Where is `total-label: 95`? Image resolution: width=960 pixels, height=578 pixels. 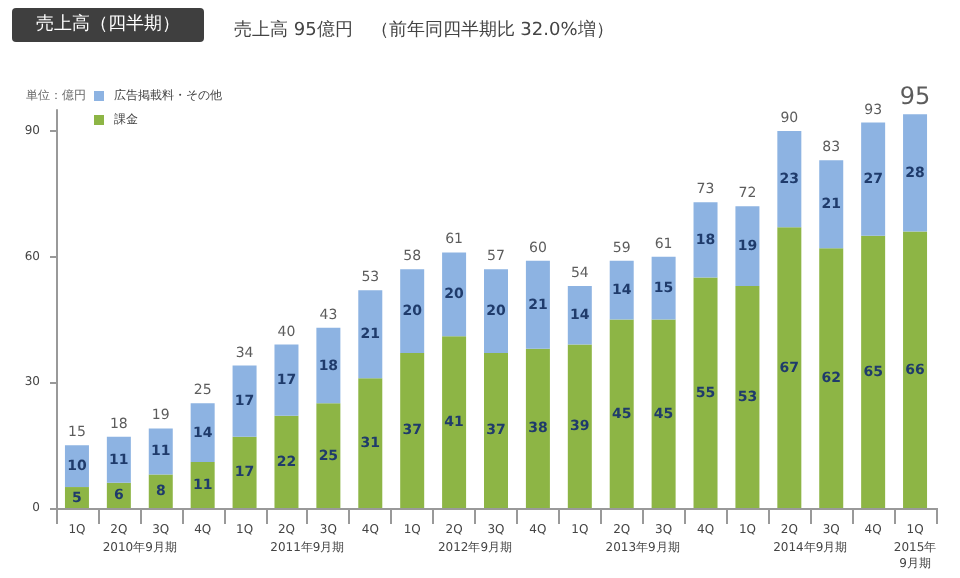
total-label: 95 is located at coordinates (915, 96).